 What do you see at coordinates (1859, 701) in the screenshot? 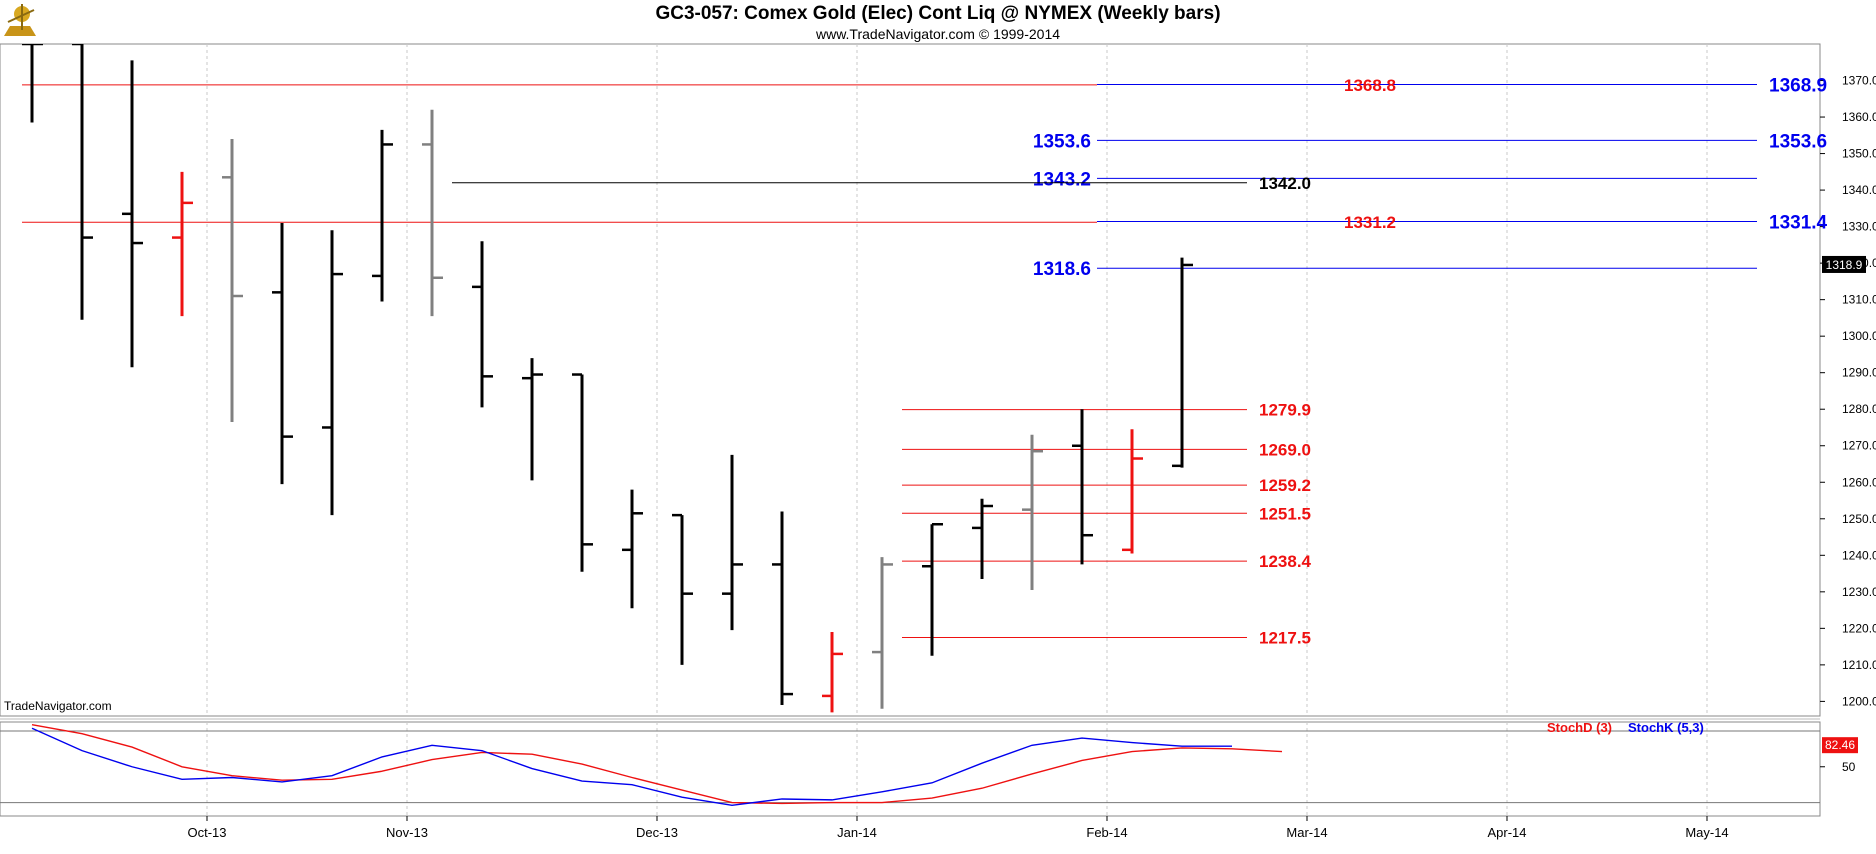
I see `y-tick-label: 1200.0` at bounding box center [1859, 701].